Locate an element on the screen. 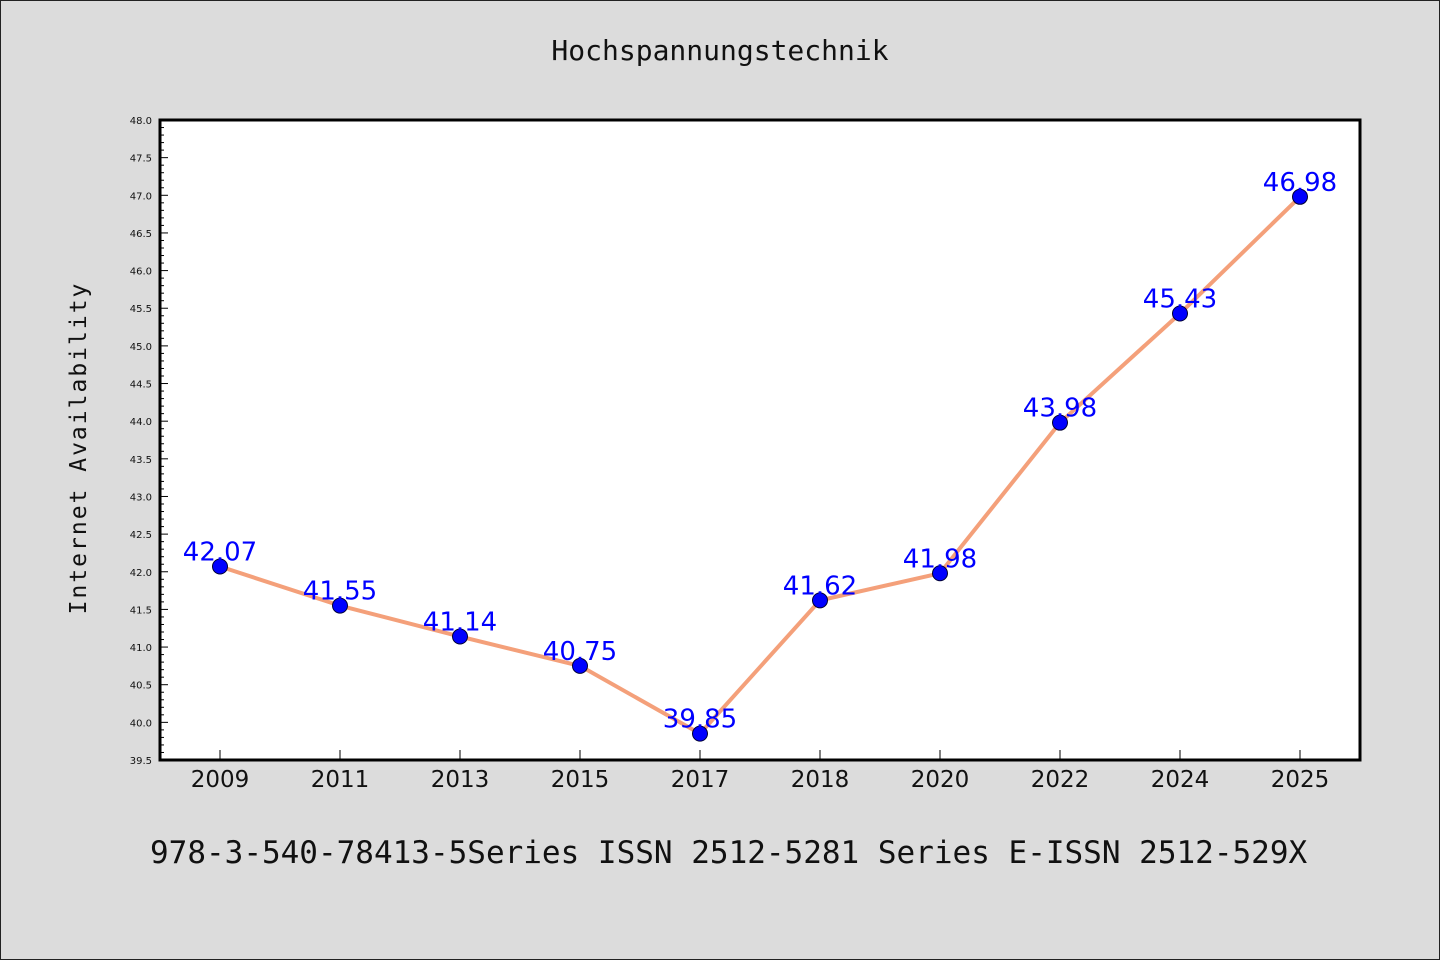 The height and width of the screenshot is (960, 1440). y-tick-label: 43.0 is located at coordinates (141, 497).